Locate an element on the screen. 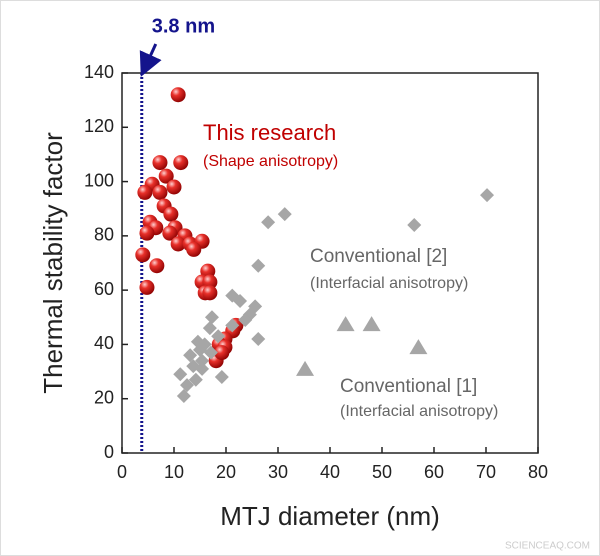 The image size is (600, 556). series-label: This research is located at coordinates (269, 132).